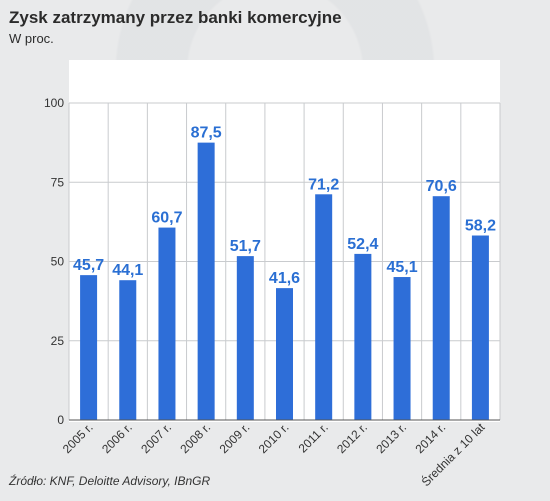  Describe the element at coordinates (235, 438) in the screenshot. I see `x-tick-label: 2009 r.` at that location.